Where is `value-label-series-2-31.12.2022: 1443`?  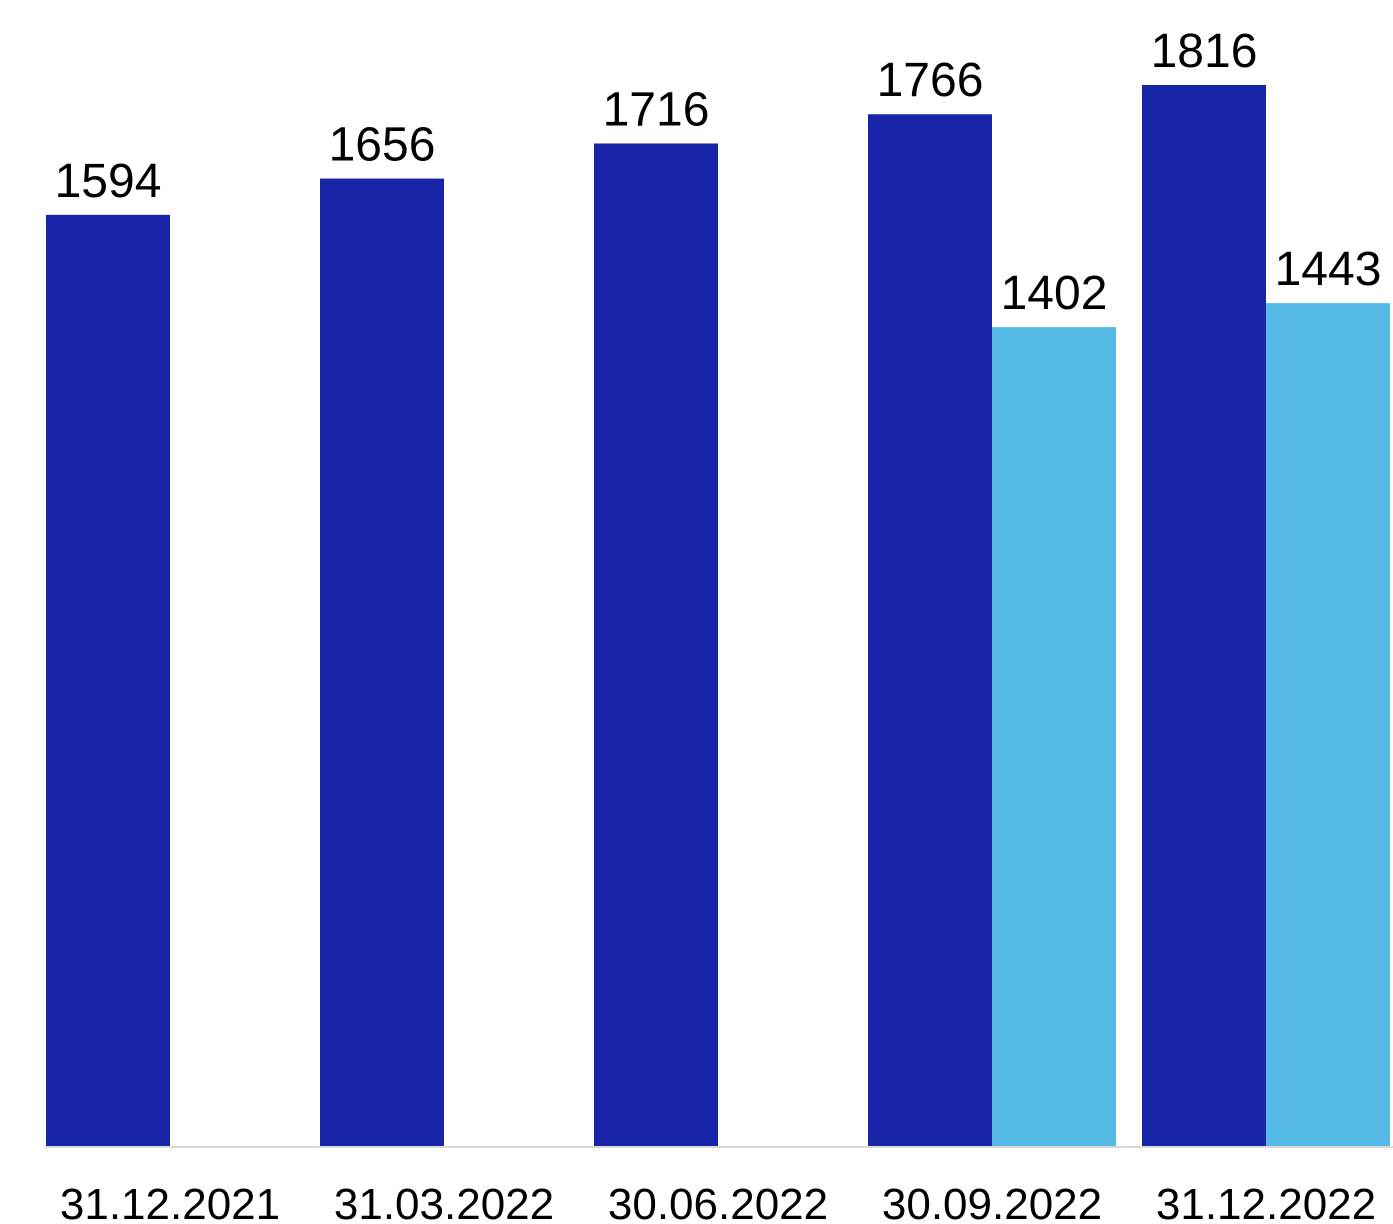
value-label-series-2-31.12.2022: 1443 is located at coordinates (1328, 269).